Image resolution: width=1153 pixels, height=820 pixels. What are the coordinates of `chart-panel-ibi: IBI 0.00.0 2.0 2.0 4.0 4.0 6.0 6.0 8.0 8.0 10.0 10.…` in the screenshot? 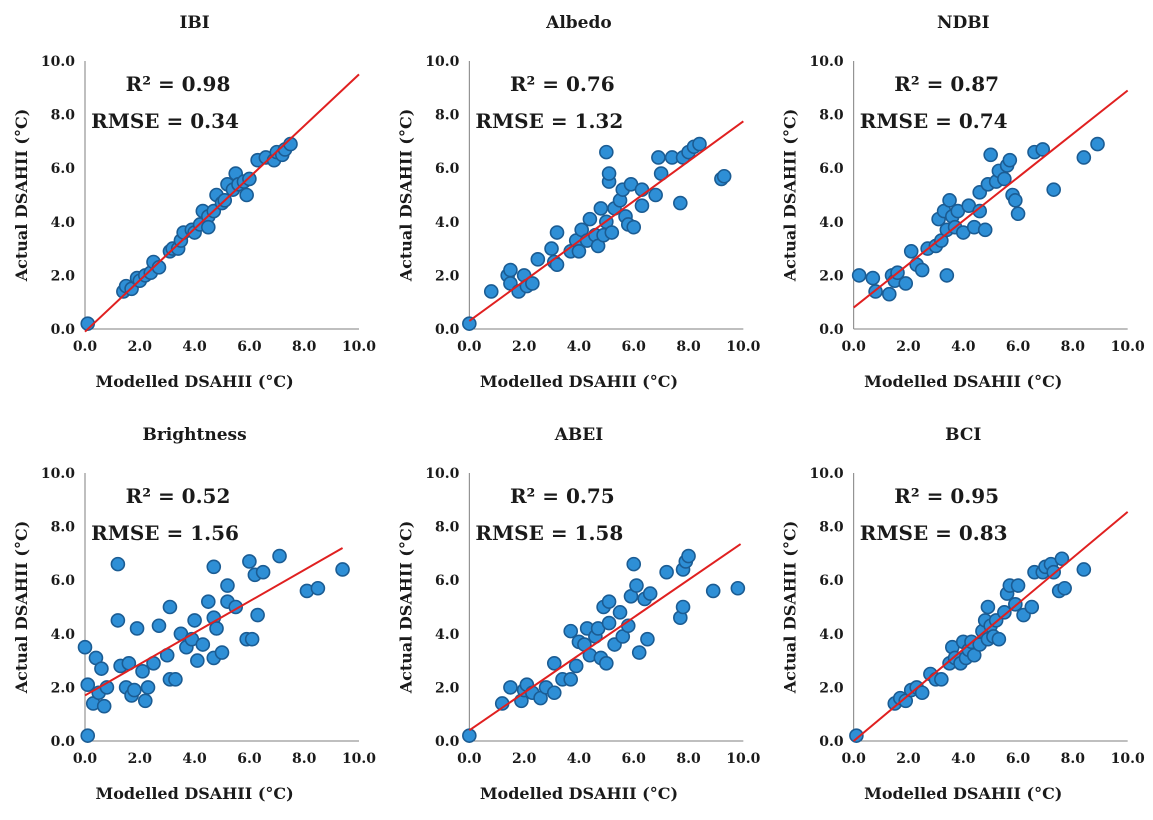 It's located at (194, 202).